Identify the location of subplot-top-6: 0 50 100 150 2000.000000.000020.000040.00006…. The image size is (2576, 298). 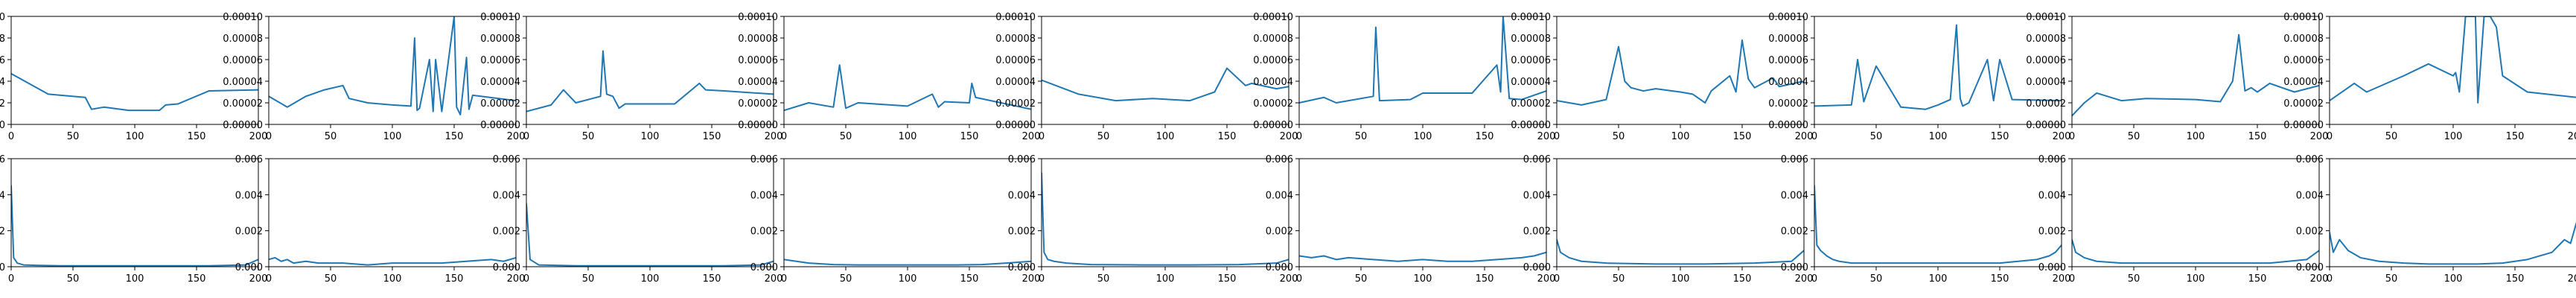
(1404, 77).